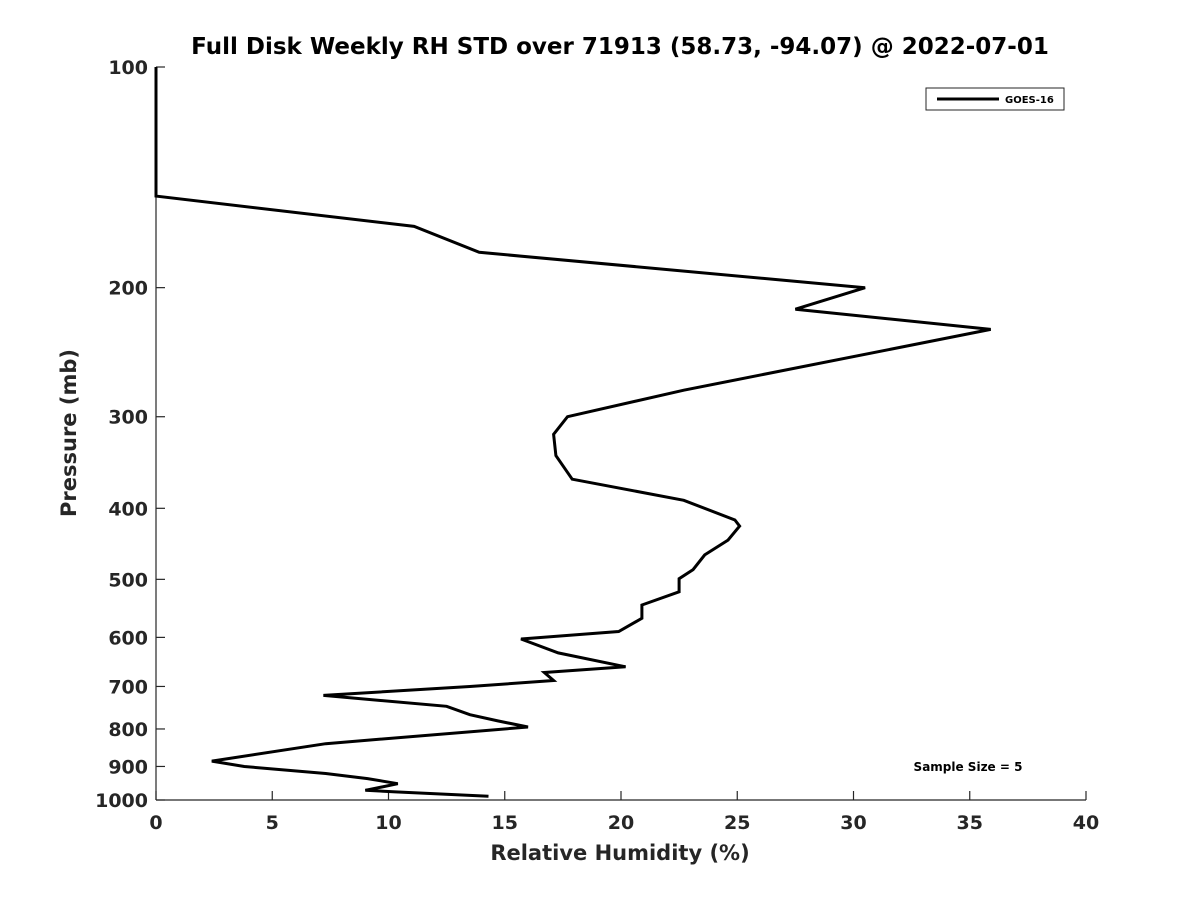 This screenshot has height=900, width=1200. What do you see at coordinates (128, 68) in the screenshot?
I see `y-tick-label: 100` at bounding box center [128, 68].